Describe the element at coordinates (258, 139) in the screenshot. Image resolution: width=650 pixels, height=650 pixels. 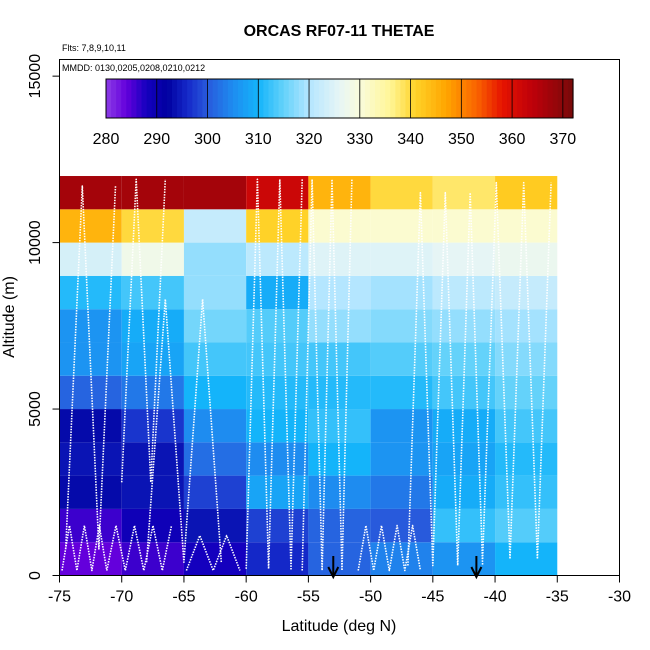
I see `colorbar-tick-label: 310` at that location.